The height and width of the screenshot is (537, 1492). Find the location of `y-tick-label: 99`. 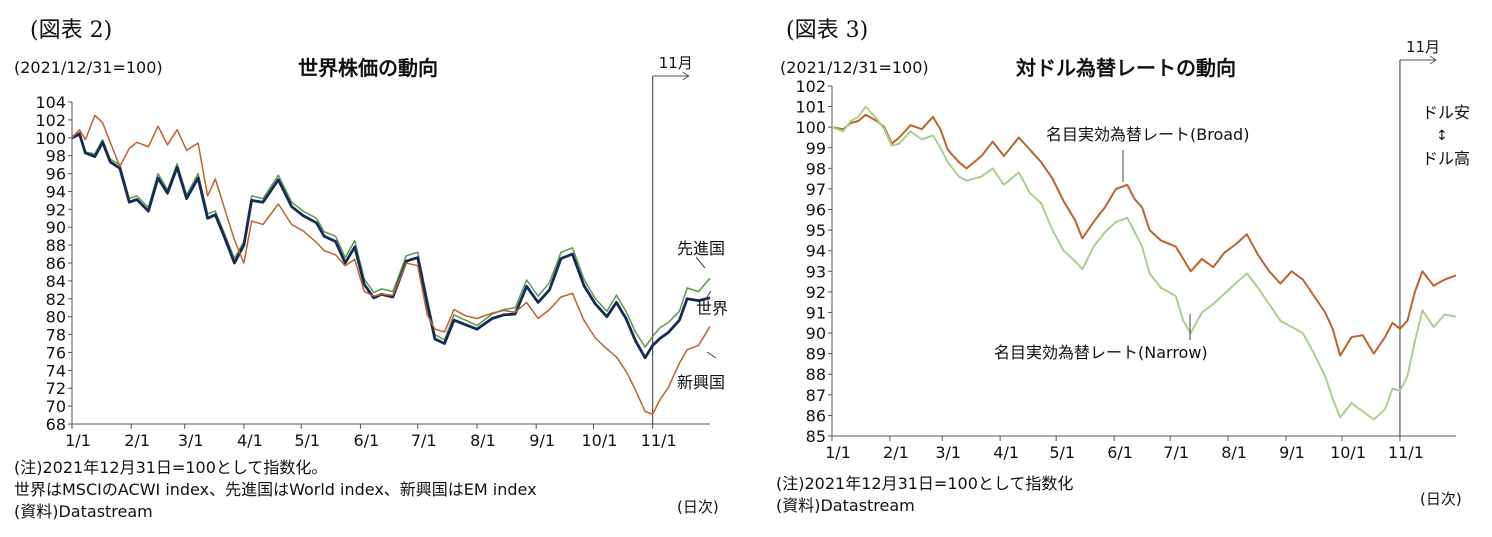

y-tick-label: 99 is located at coordinates (816, 148).